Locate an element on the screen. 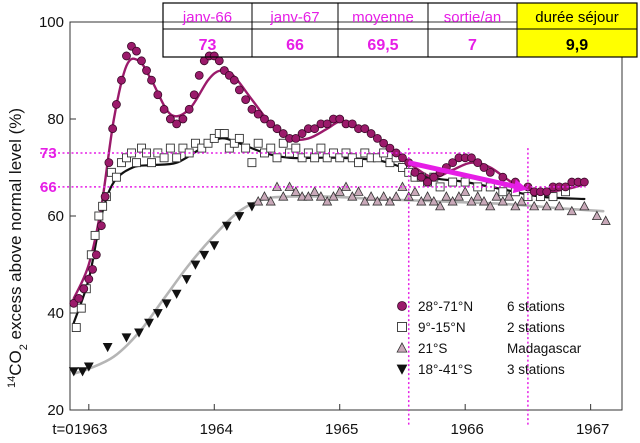  y-axis-label-sub: 2 is located at coordinates (24, 347).